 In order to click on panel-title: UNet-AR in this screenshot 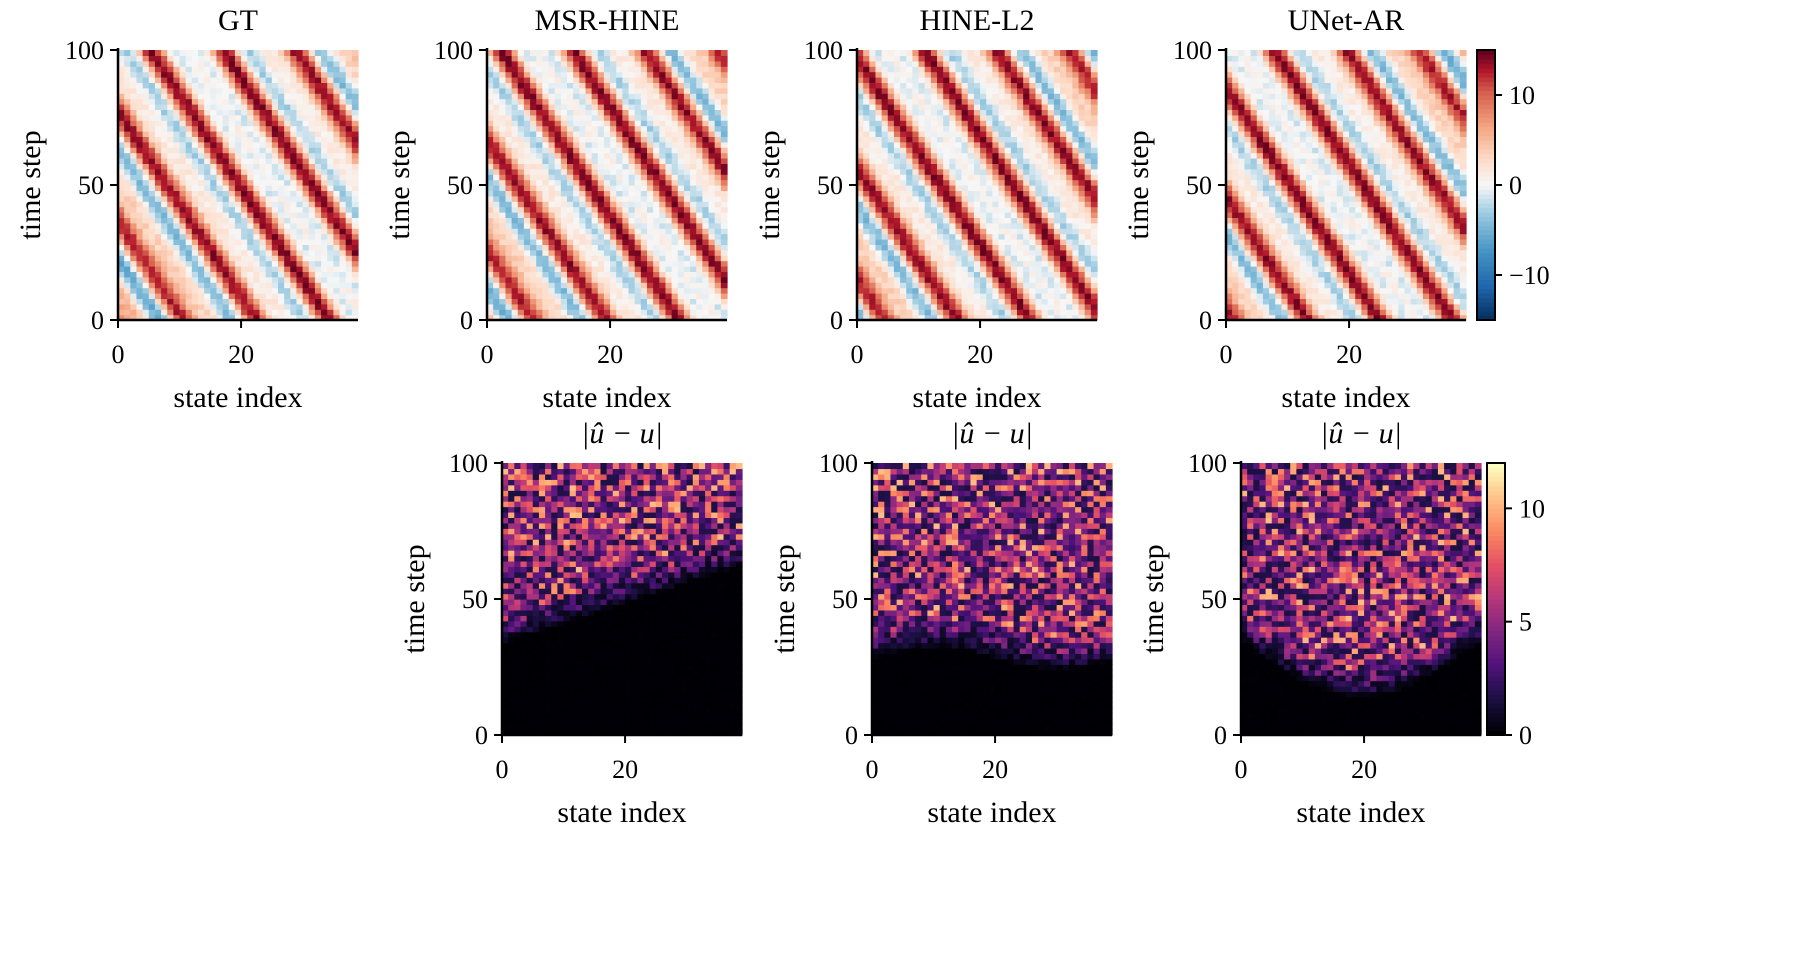, I will do `click(1346, 20)`.